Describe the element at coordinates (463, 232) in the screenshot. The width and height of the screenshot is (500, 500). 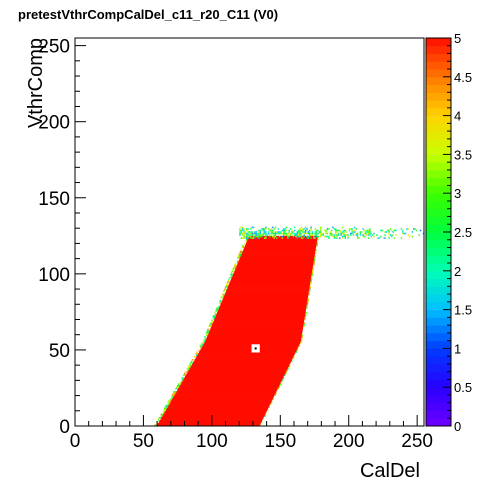
I see `z-tick-label: 2.5` at that location.